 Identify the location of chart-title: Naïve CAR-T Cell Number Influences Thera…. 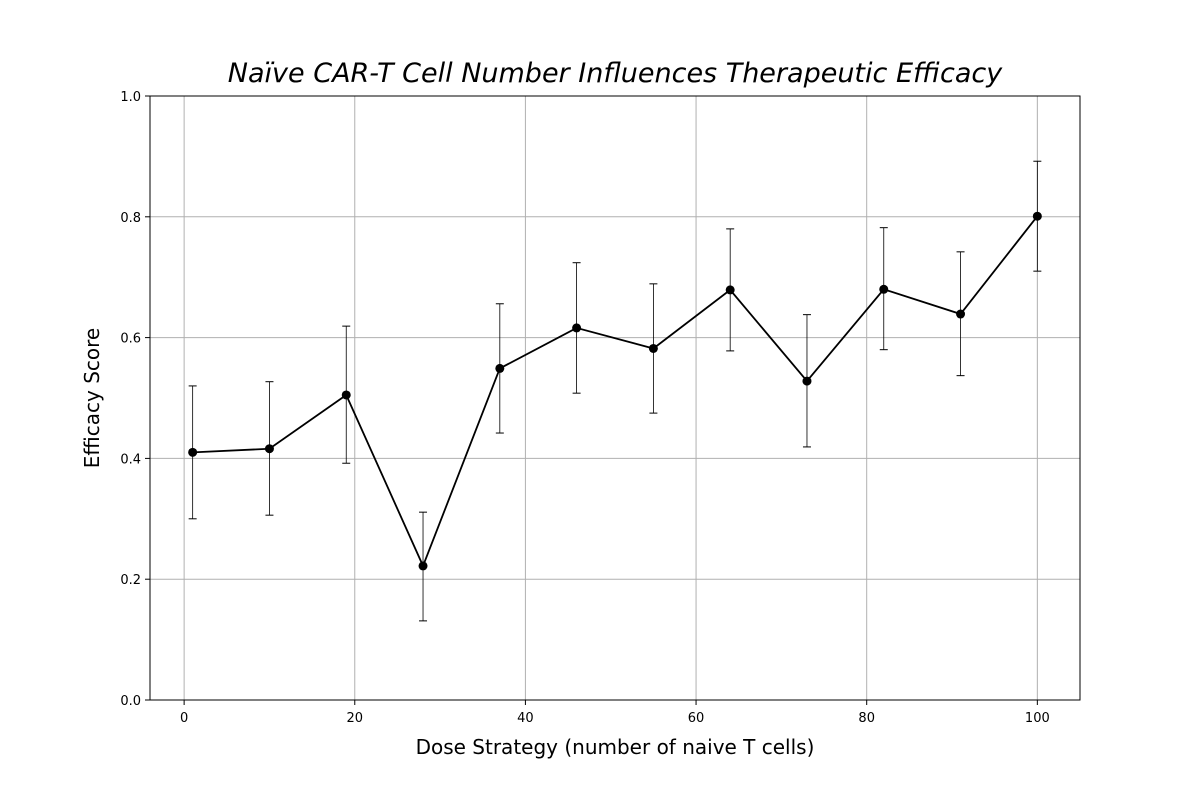
(615, 73).